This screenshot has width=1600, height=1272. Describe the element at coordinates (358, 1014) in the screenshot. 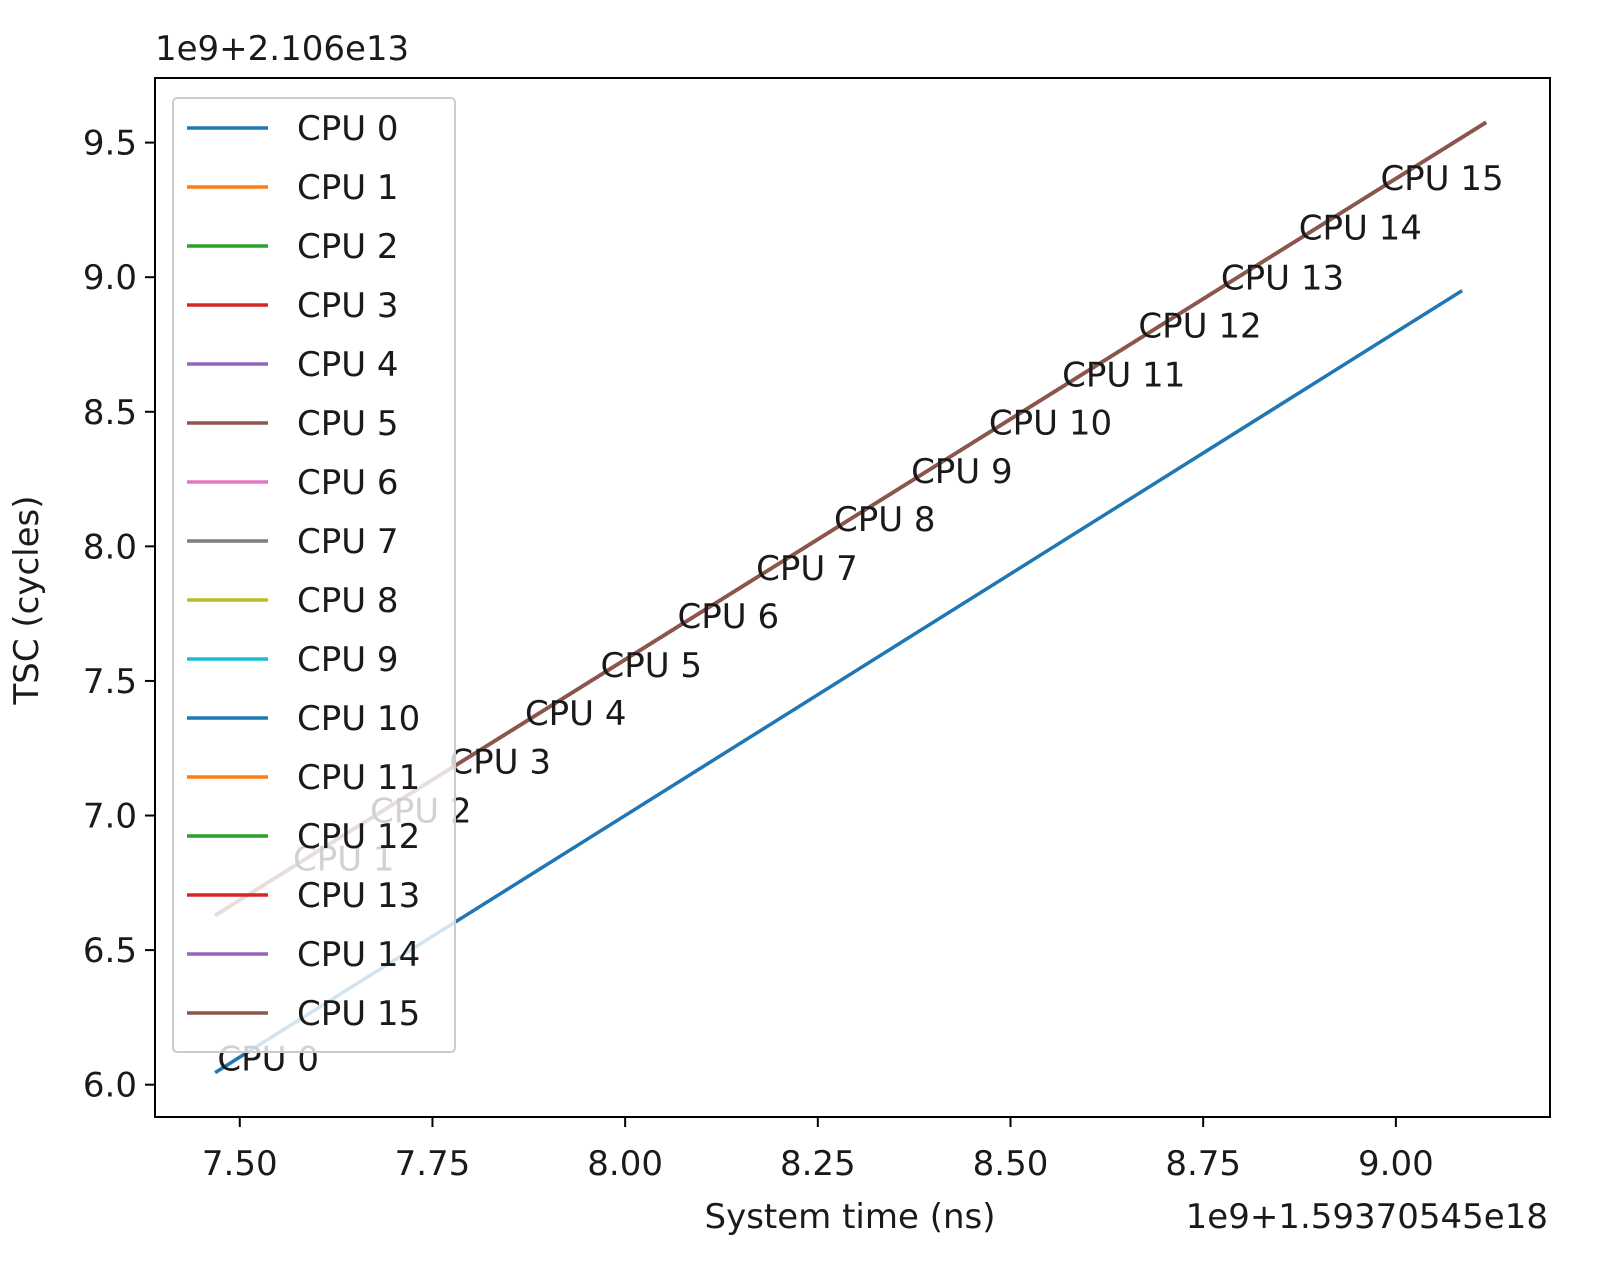

I see `legend-label: CPU 15` at that location.